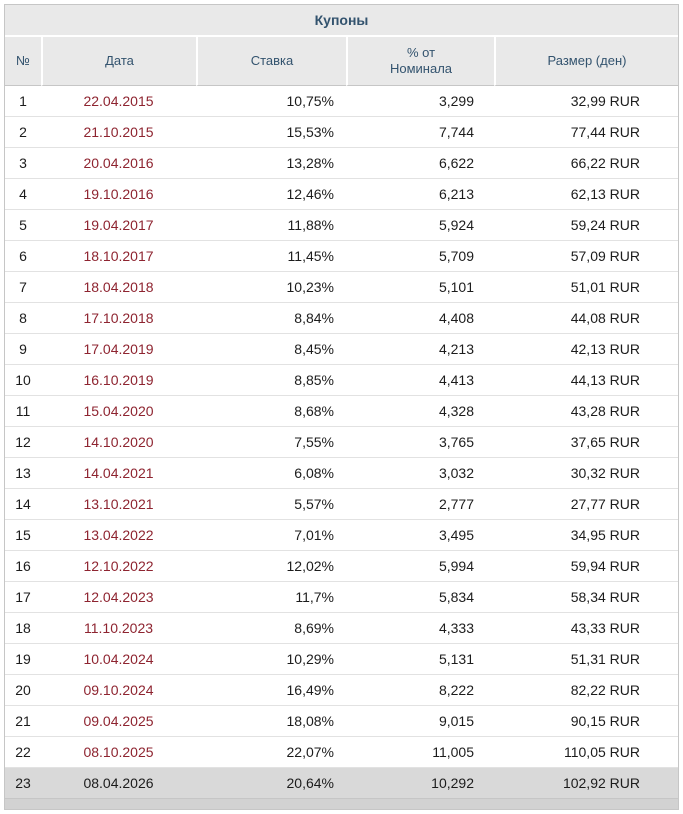  I want to click on table-row: 16 12.10.2022 12,02% 5,994 59,94 RUR, so click(341, 566).